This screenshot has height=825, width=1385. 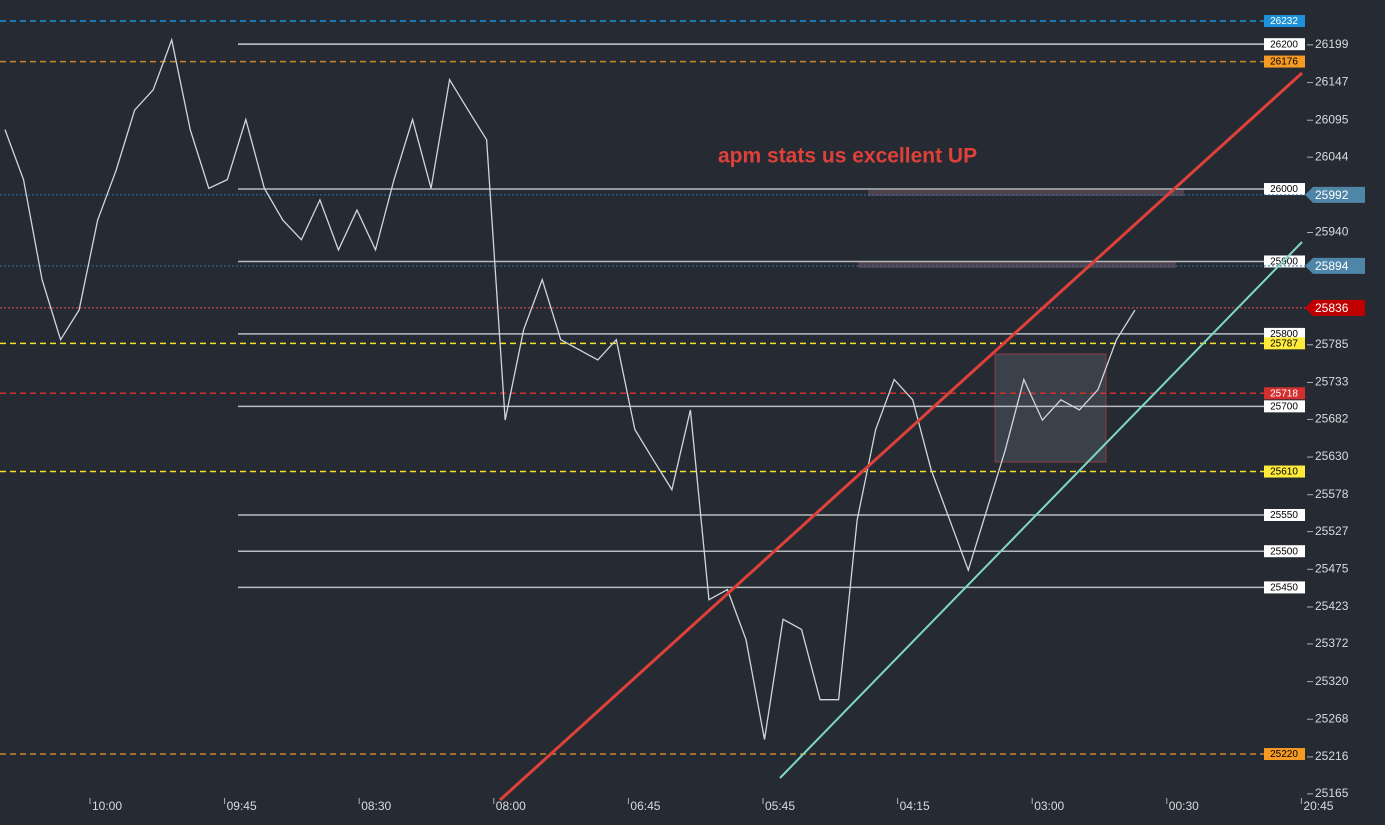 I want to click on level-label: 26176, so click(x=1284, y=62).